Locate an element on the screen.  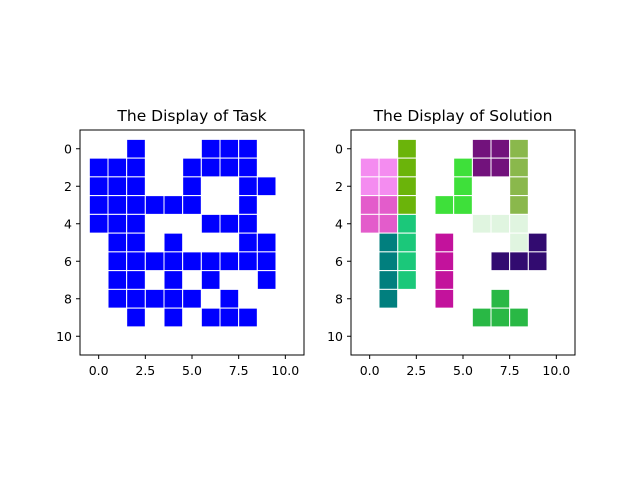
x-tick-label: 5.0 is located at coordinates (192, 370).